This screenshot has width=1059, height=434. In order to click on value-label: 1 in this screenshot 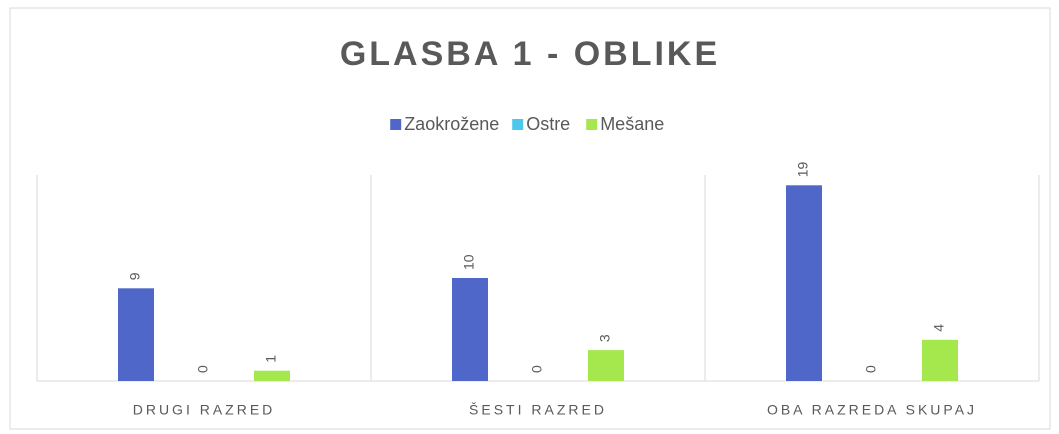, I will do `click(271, 359)`.